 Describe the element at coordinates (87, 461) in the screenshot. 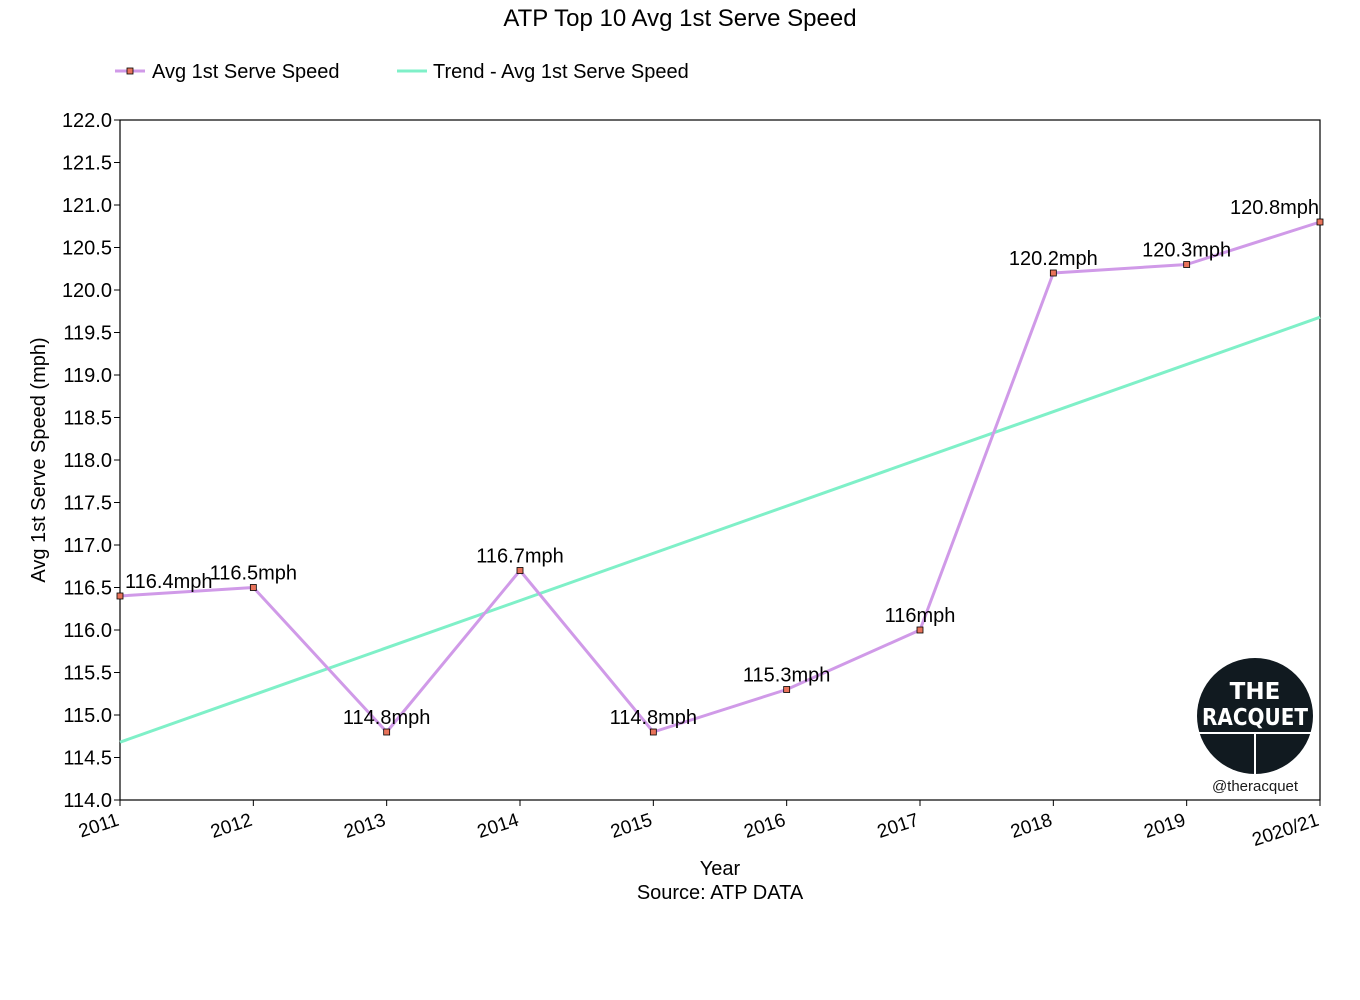

I see `y-tick-label: 118.0` at that location.